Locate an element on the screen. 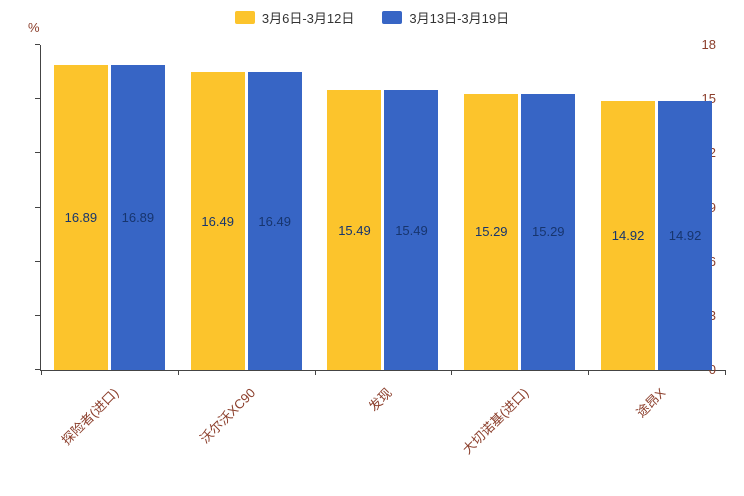  bar-series-0-cat-2: 15.49 is located at coordinates (354, 230).